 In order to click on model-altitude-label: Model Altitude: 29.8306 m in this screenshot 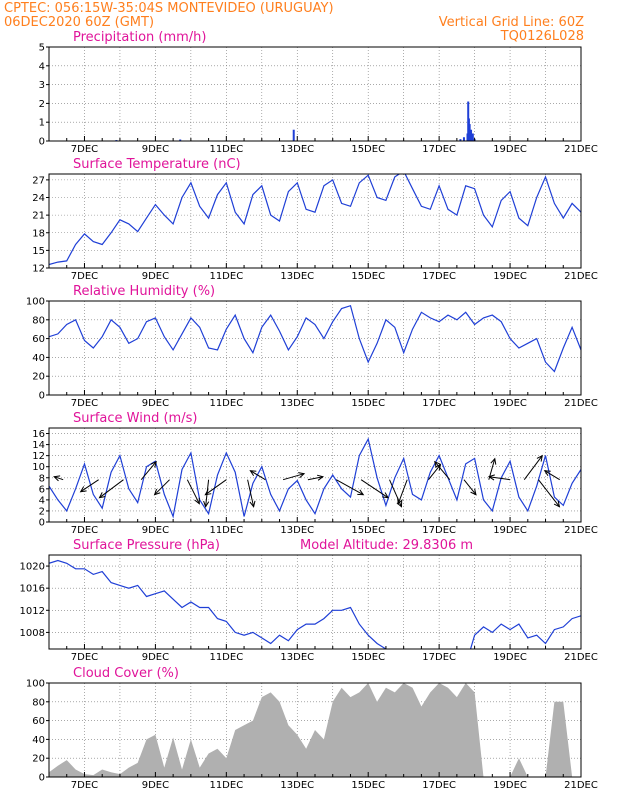, I will do `click(386, 545)`.